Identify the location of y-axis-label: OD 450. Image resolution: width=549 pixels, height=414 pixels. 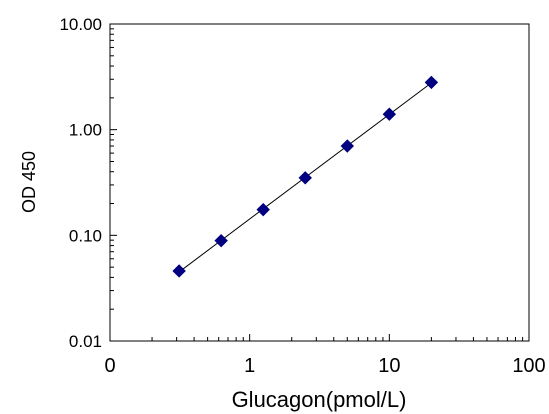
(29, 182).